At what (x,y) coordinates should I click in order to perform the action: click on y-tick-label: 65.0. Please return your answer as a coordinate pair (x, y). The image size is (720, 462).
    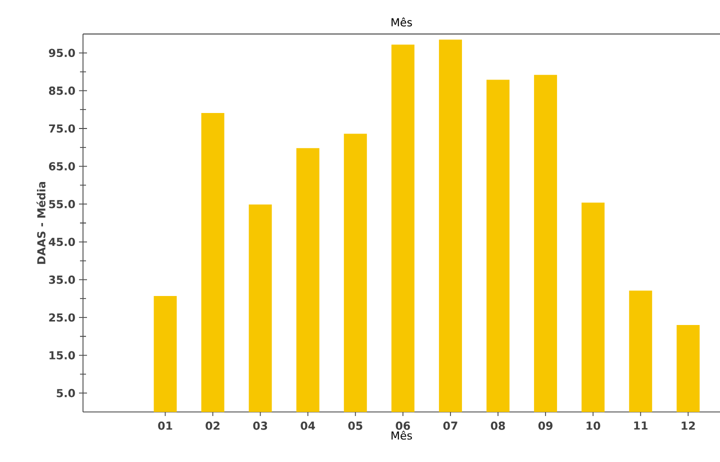
    Looking at the image, I should click on (62, 166).